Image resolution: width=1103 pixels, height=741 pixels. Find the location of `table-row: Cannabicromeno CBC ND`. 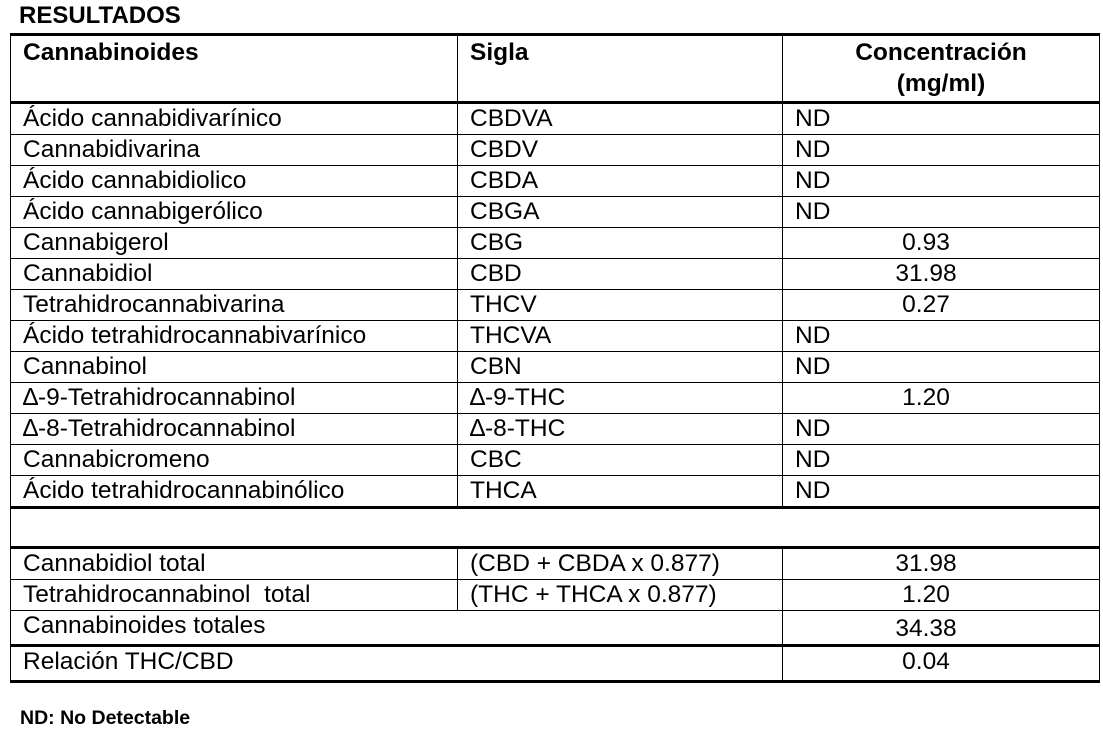

table-row: Cannabicromeno CBC ND is located at coordinates (555, 460).